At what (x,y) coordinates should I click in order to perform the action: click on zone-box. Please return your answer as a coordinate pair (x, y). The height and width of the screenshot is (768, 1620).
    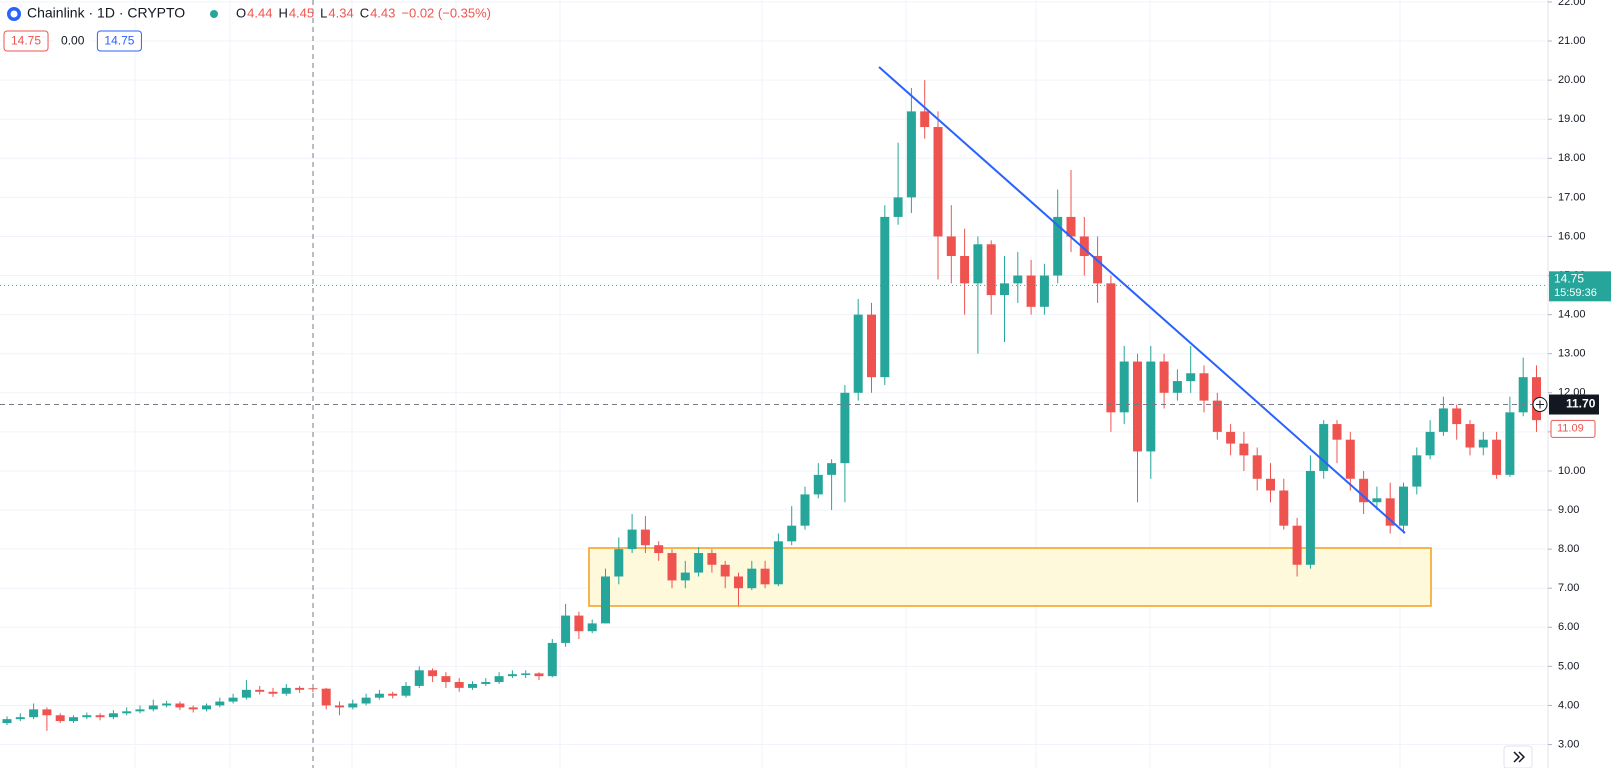
    Looking at the image, I should click on (1010, 577).